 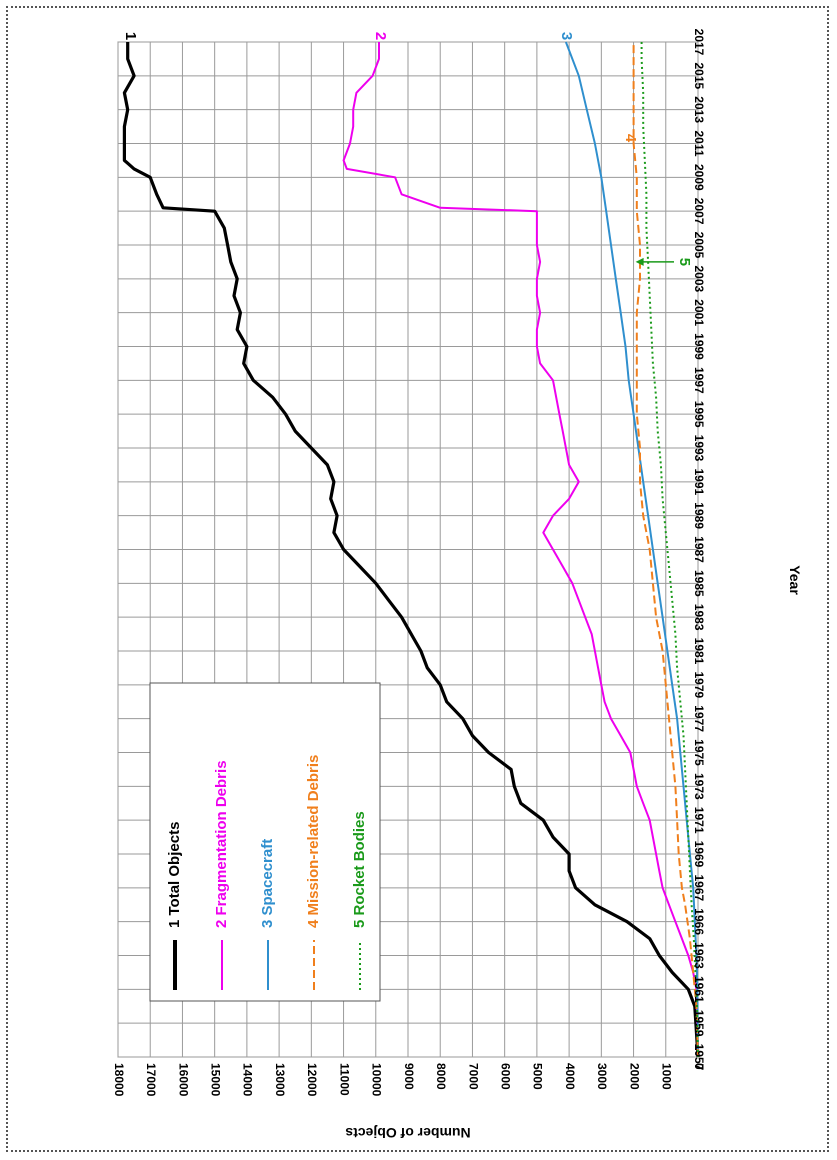 I want to click on x-tick-label: 1983, so click(x=699, y=617).